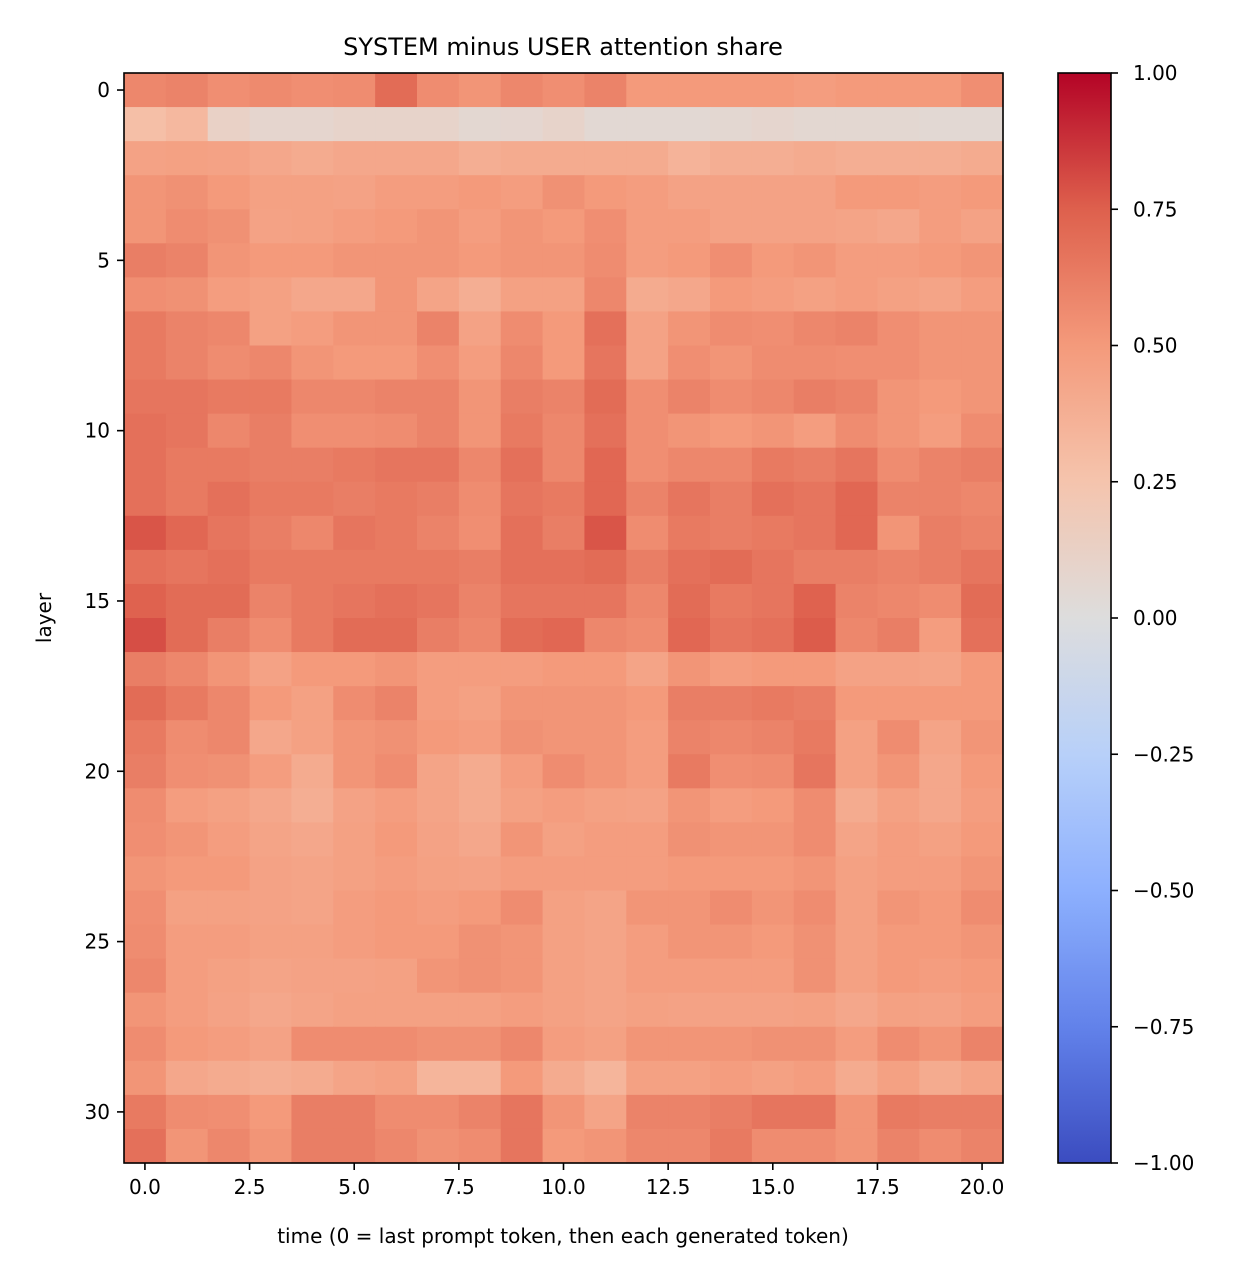 This screenshot has width=1260, height=1280. Describe the element at coordinates (1163, 891) in the screenshot. I see `colorbar-tick-label: −0.50` at that location.